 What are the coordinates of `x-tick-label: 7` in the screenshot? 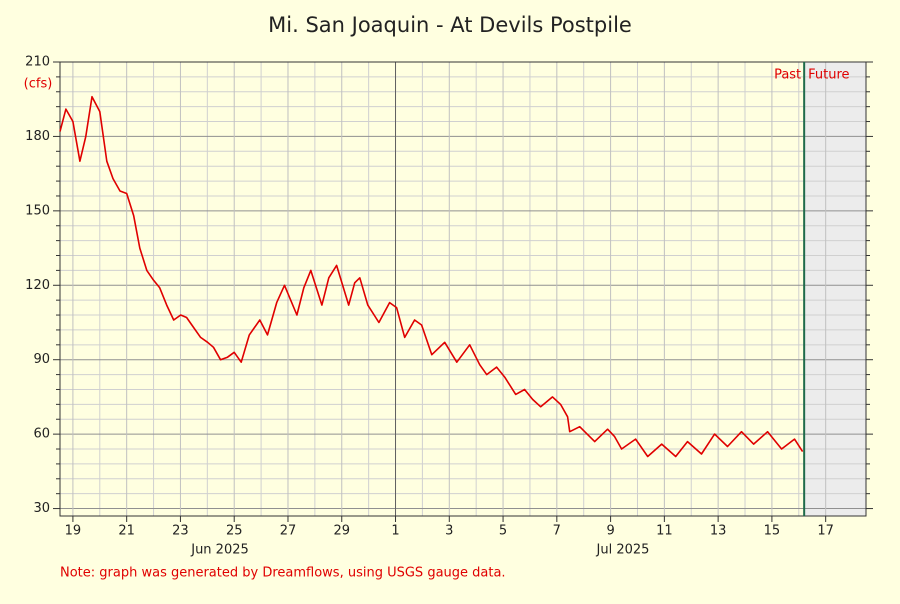 It's located at (557, 531).